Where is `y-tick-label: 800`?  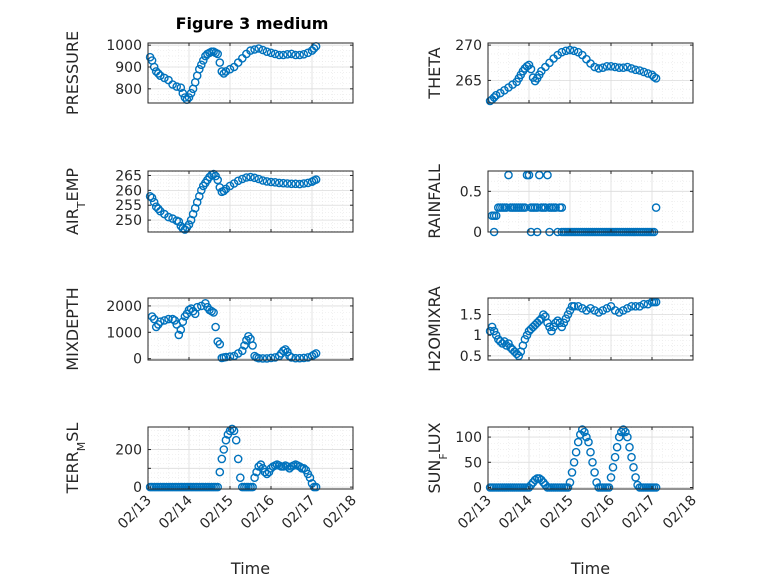
y-tick-label: 800 is located at coordinates (128, 90).